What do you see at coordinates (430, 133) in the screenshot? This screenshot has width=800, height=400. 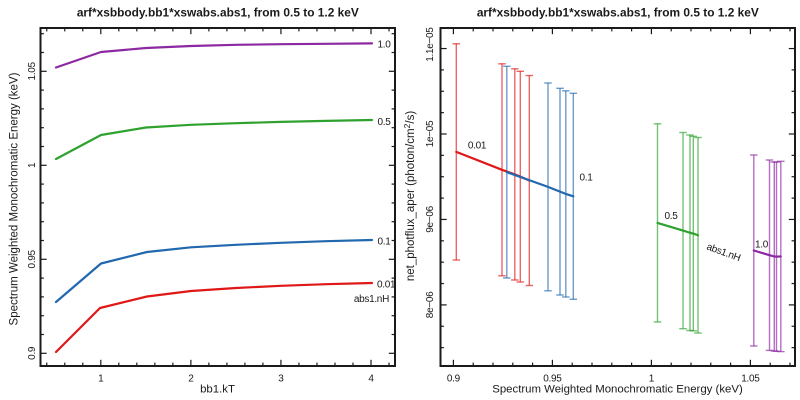 I see `svg-text: 1e−05` at bounding box center [430, 133].